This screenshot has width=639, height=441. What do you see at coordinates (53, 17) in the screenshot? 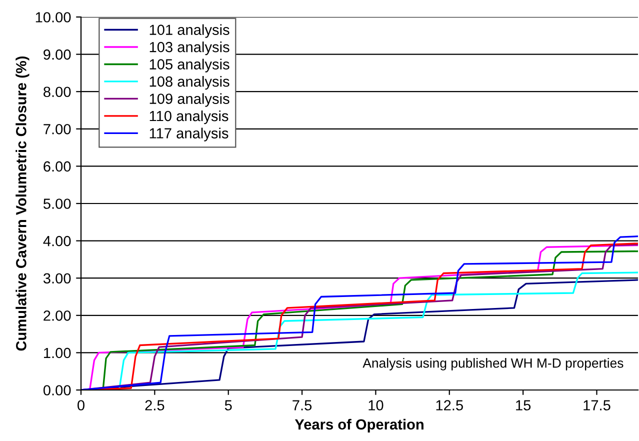
I see `y-tick-label: 10.00` at bounding box center [53, 17].